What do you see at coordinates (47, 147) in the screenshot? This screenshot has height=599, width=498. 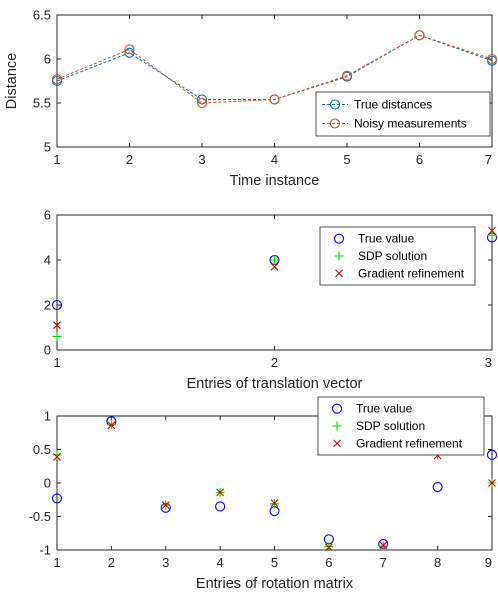 I see `y-tick-label: 5` at bounding box center [47, 147].